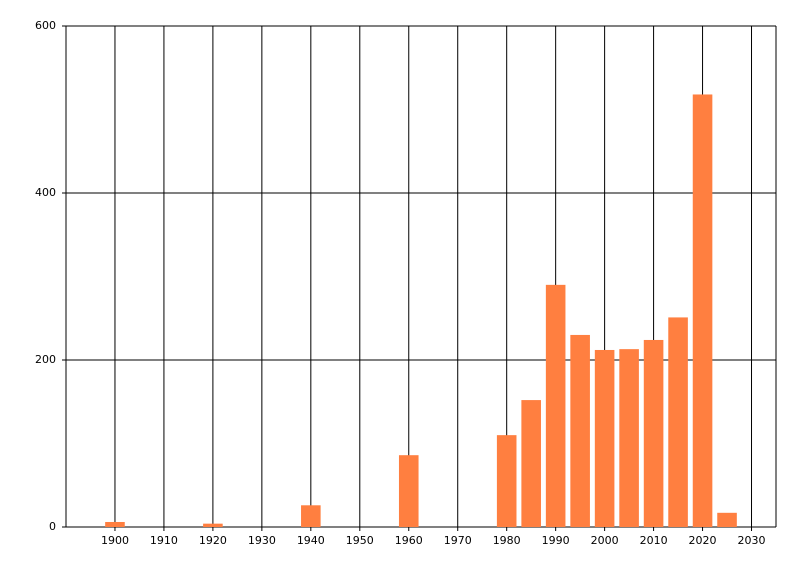 Image resolution: width=800 pixels, height=576 pixels. I want to click on x-tick-label: 1940, so click(311, 540).